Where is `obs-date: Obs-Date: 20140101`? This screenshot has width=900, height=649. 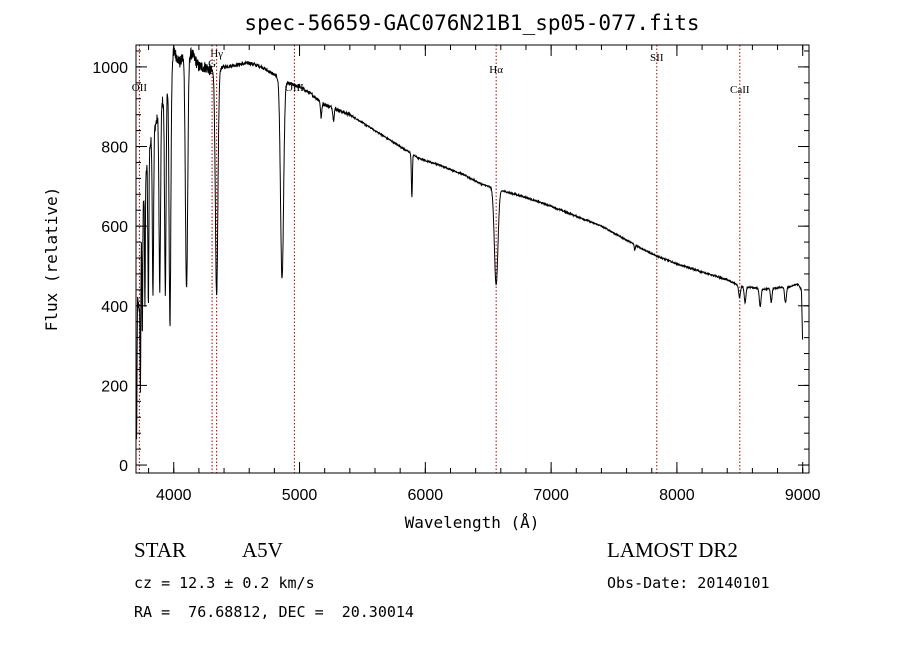
obs-date: Obs-Date: 20140101 is located at coordinates (688, 583).